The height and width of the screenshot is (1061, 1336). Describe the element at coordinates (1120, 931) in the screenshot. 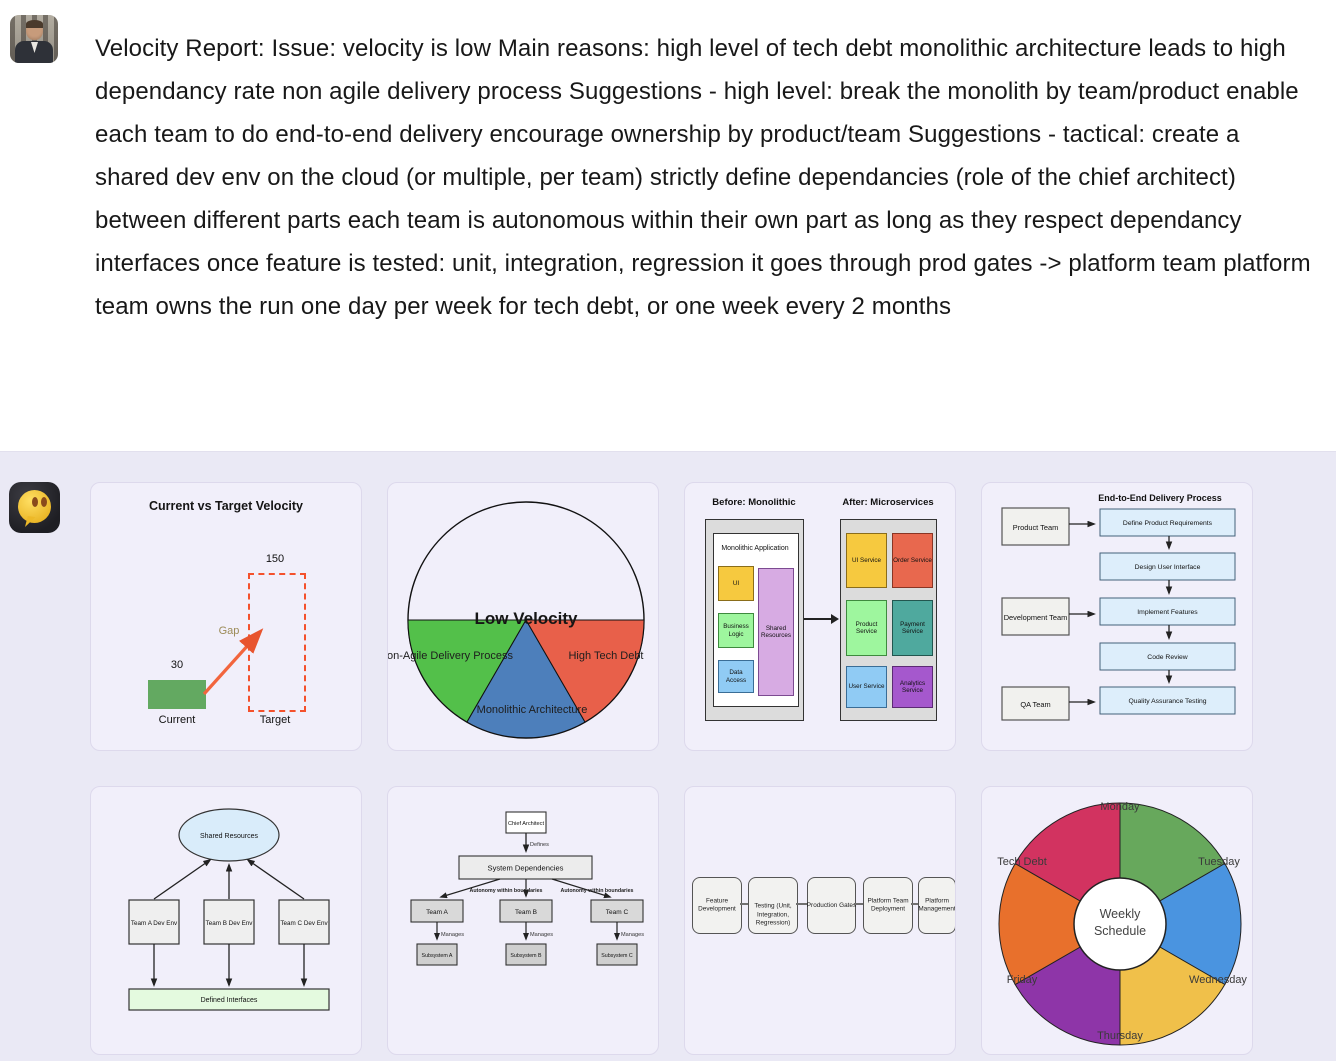

I see `donut-center-line2: Schedule` at that location.